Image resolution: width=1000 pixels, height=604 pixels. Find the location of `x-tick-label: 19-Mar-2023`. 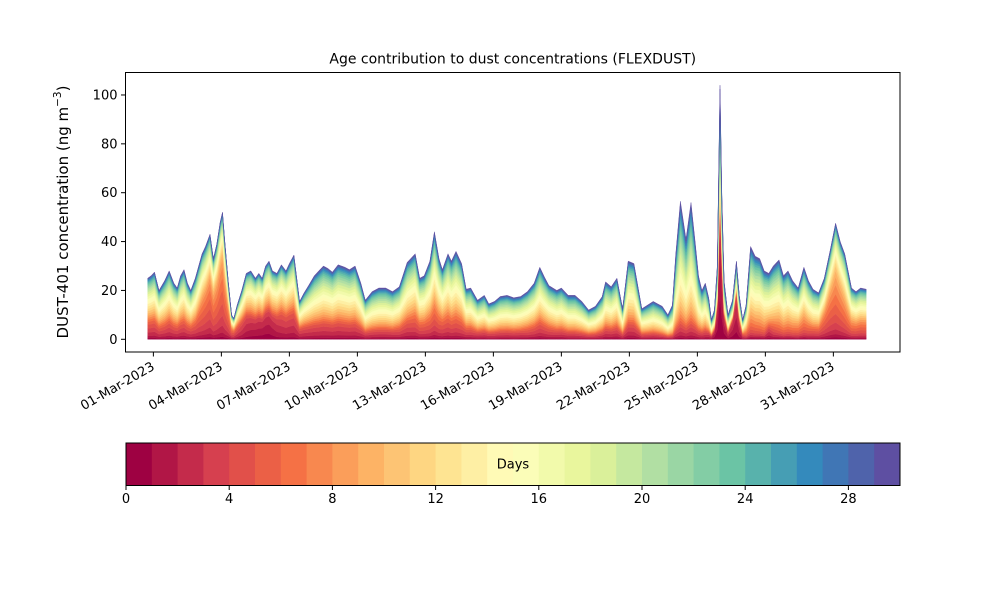

x-tick-label: 19-Mar-2023 is located at coordinates (525, 386).